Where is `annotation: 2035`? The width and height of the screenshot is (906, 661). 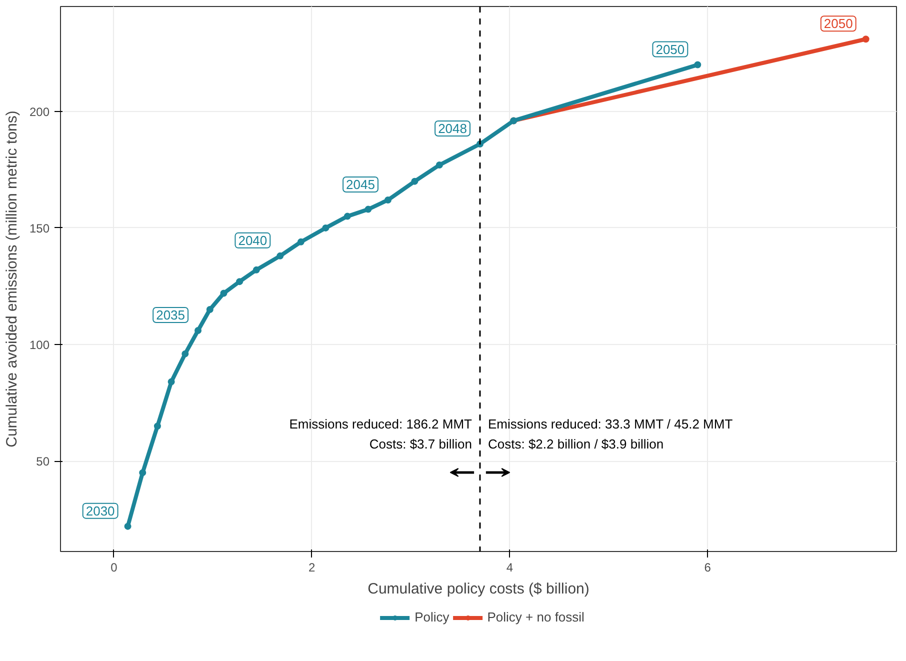
annotation: 2035 is located at coordinates (171, 315).